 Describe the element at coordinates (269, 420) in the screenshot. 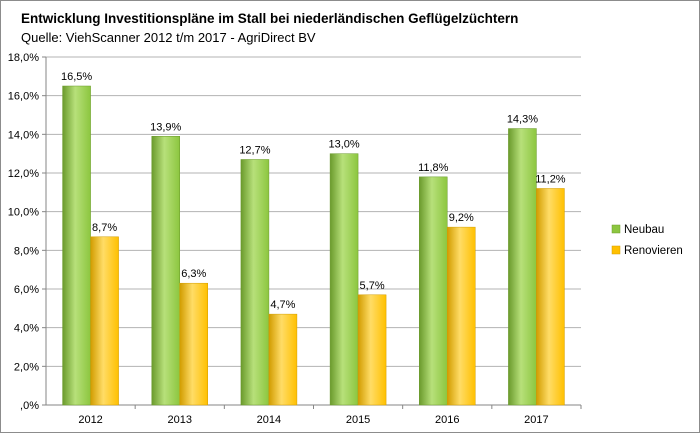

I see `x-tick-label: 2014` at that location.